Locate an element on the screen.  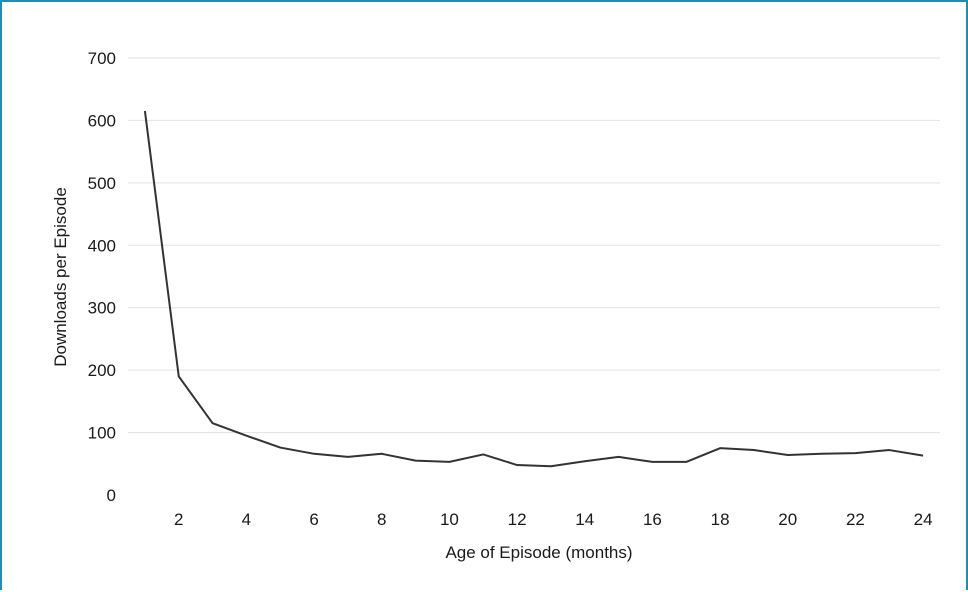
y-tick-label: 100 is located at coordinates (102, 433).